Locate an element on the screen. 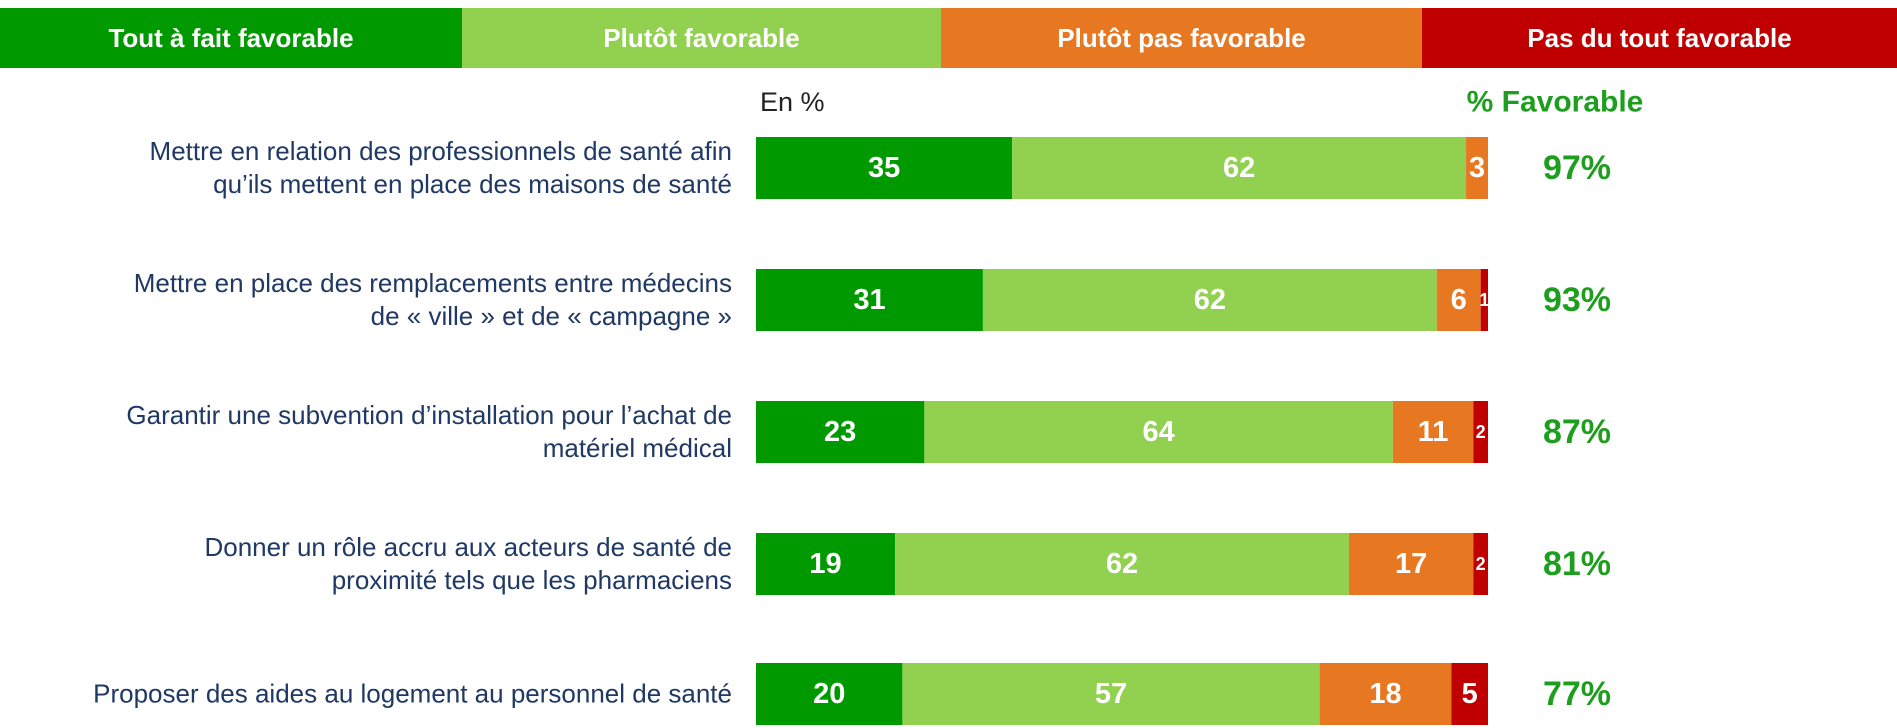 The width and height of the screenshot is (1897, 728). bar-value-label: 31 is located at coordinates (869, 300).